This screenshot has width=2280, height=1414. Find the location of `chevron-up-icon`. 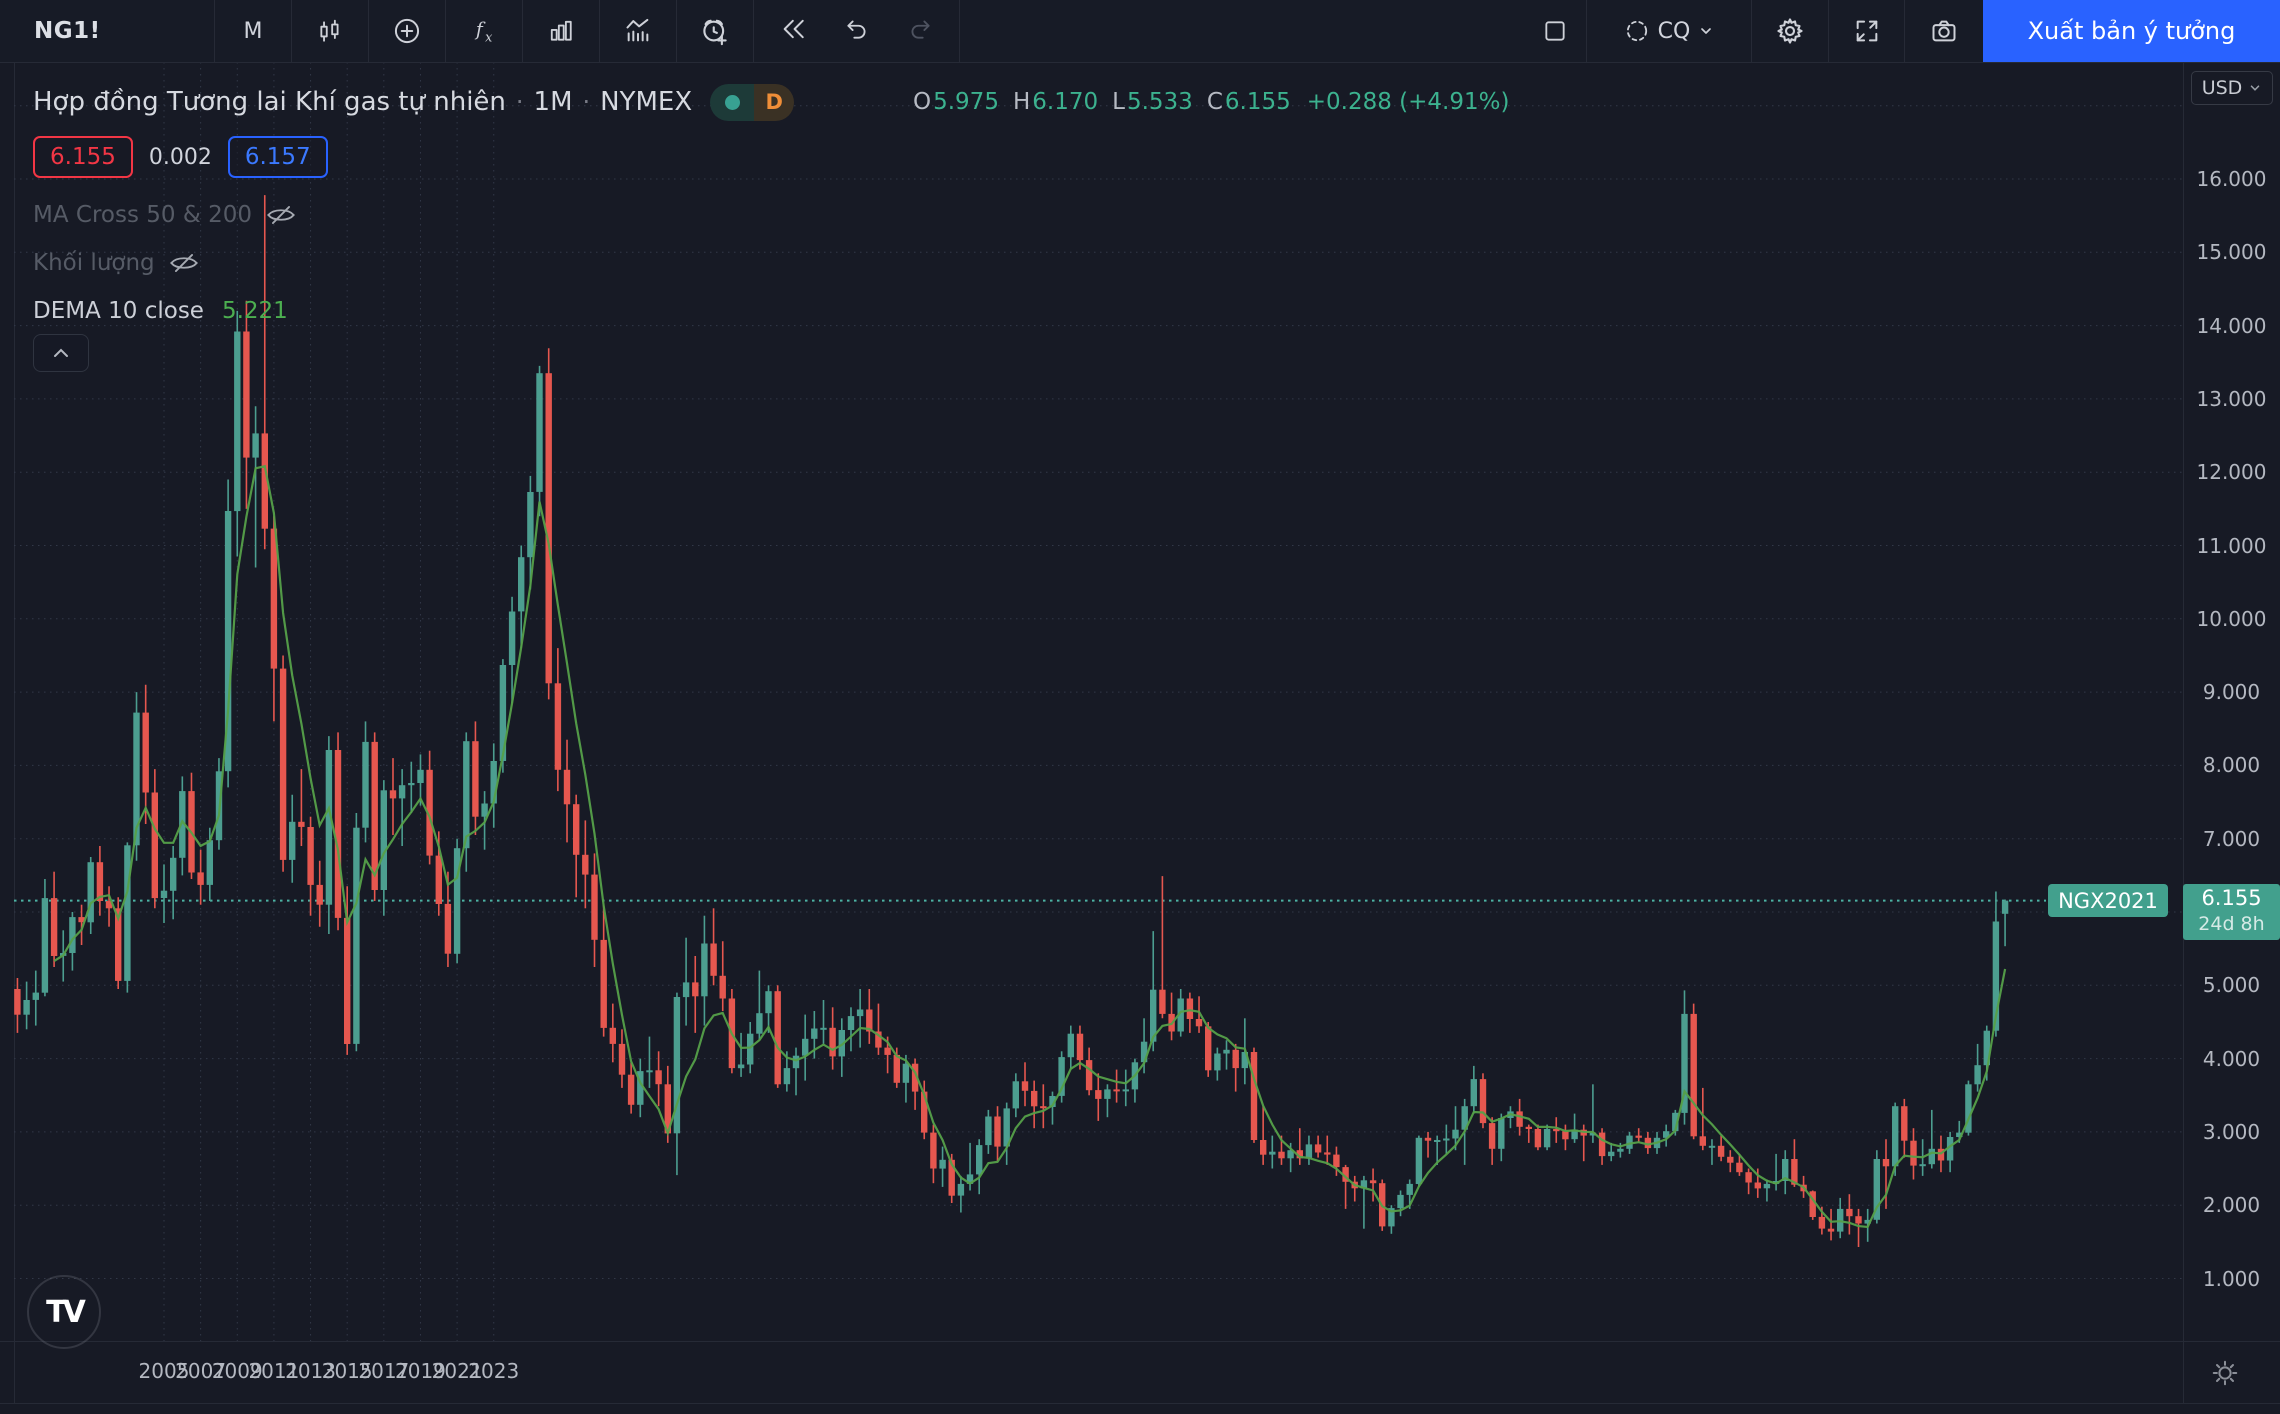

chevron-up-icon is located at coordinates (61, 352).